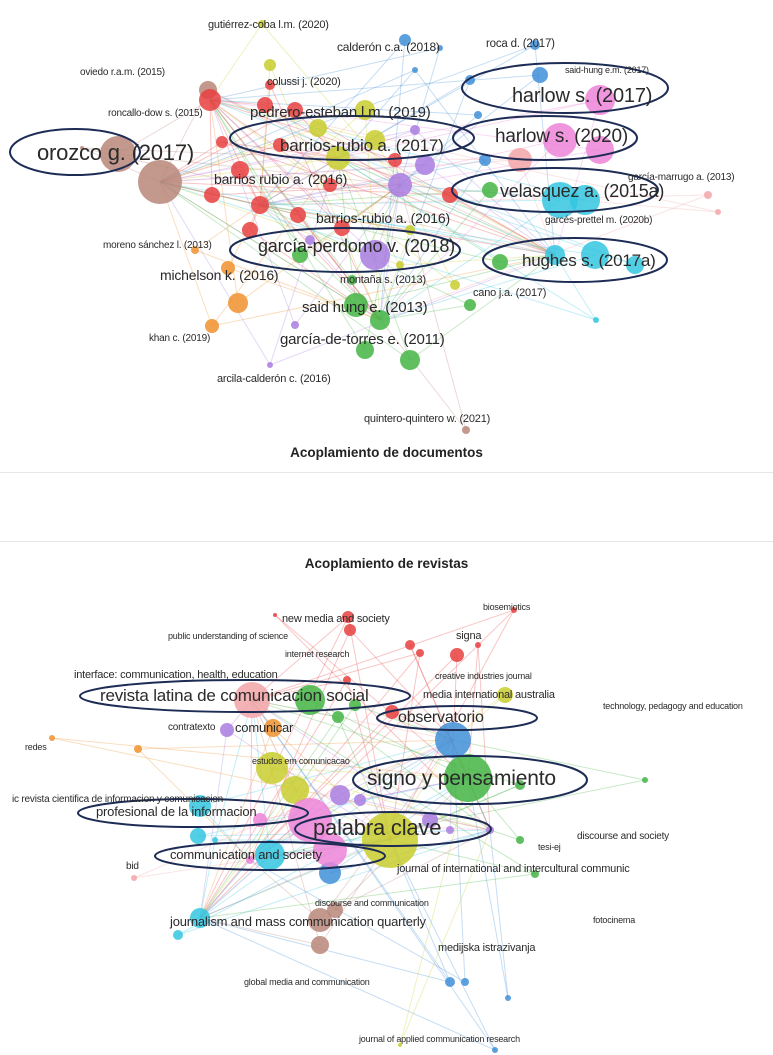 The width and height of the screenshot is (773, 1055). I want to click on lightred-node, so click(708, 195).